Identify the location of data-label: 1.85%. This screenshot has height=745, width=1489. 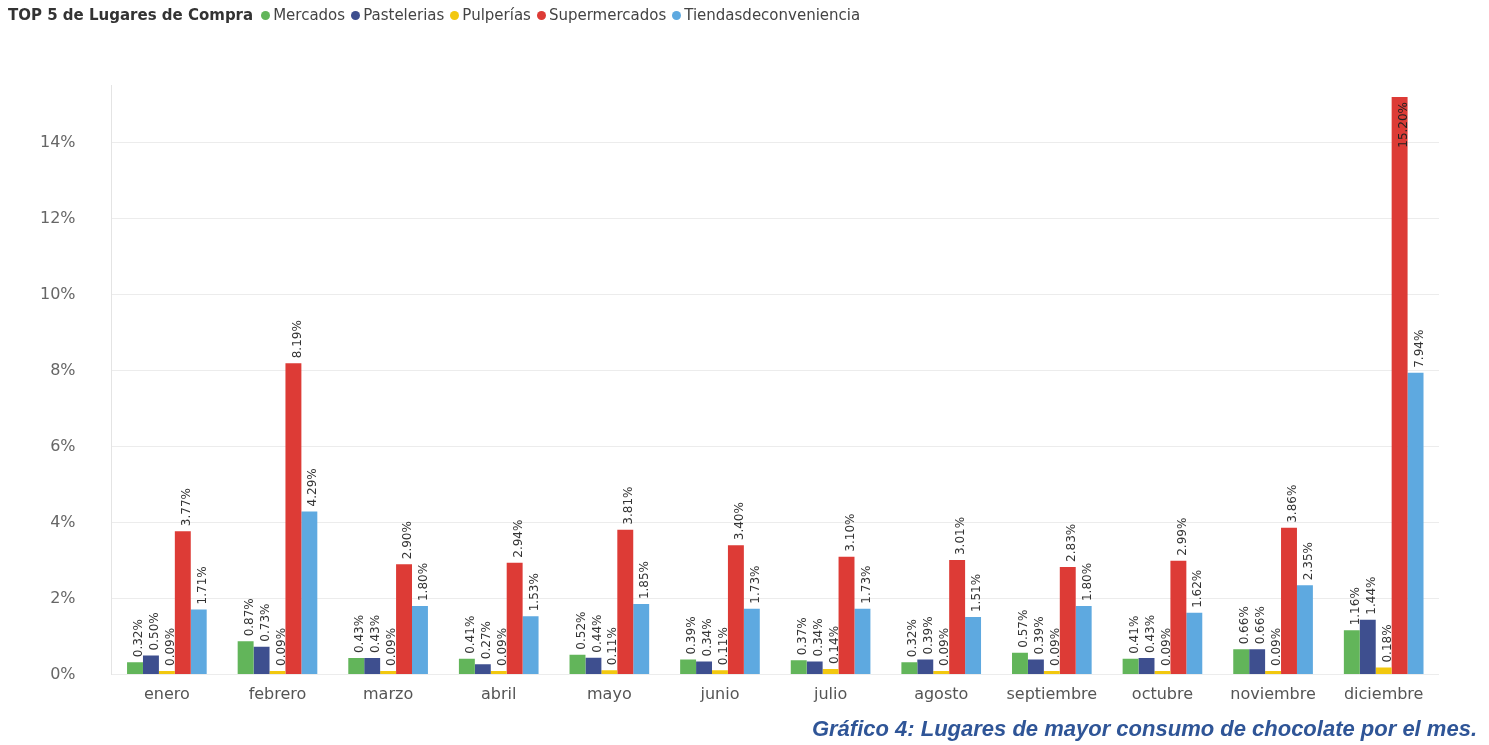
(644, 580).